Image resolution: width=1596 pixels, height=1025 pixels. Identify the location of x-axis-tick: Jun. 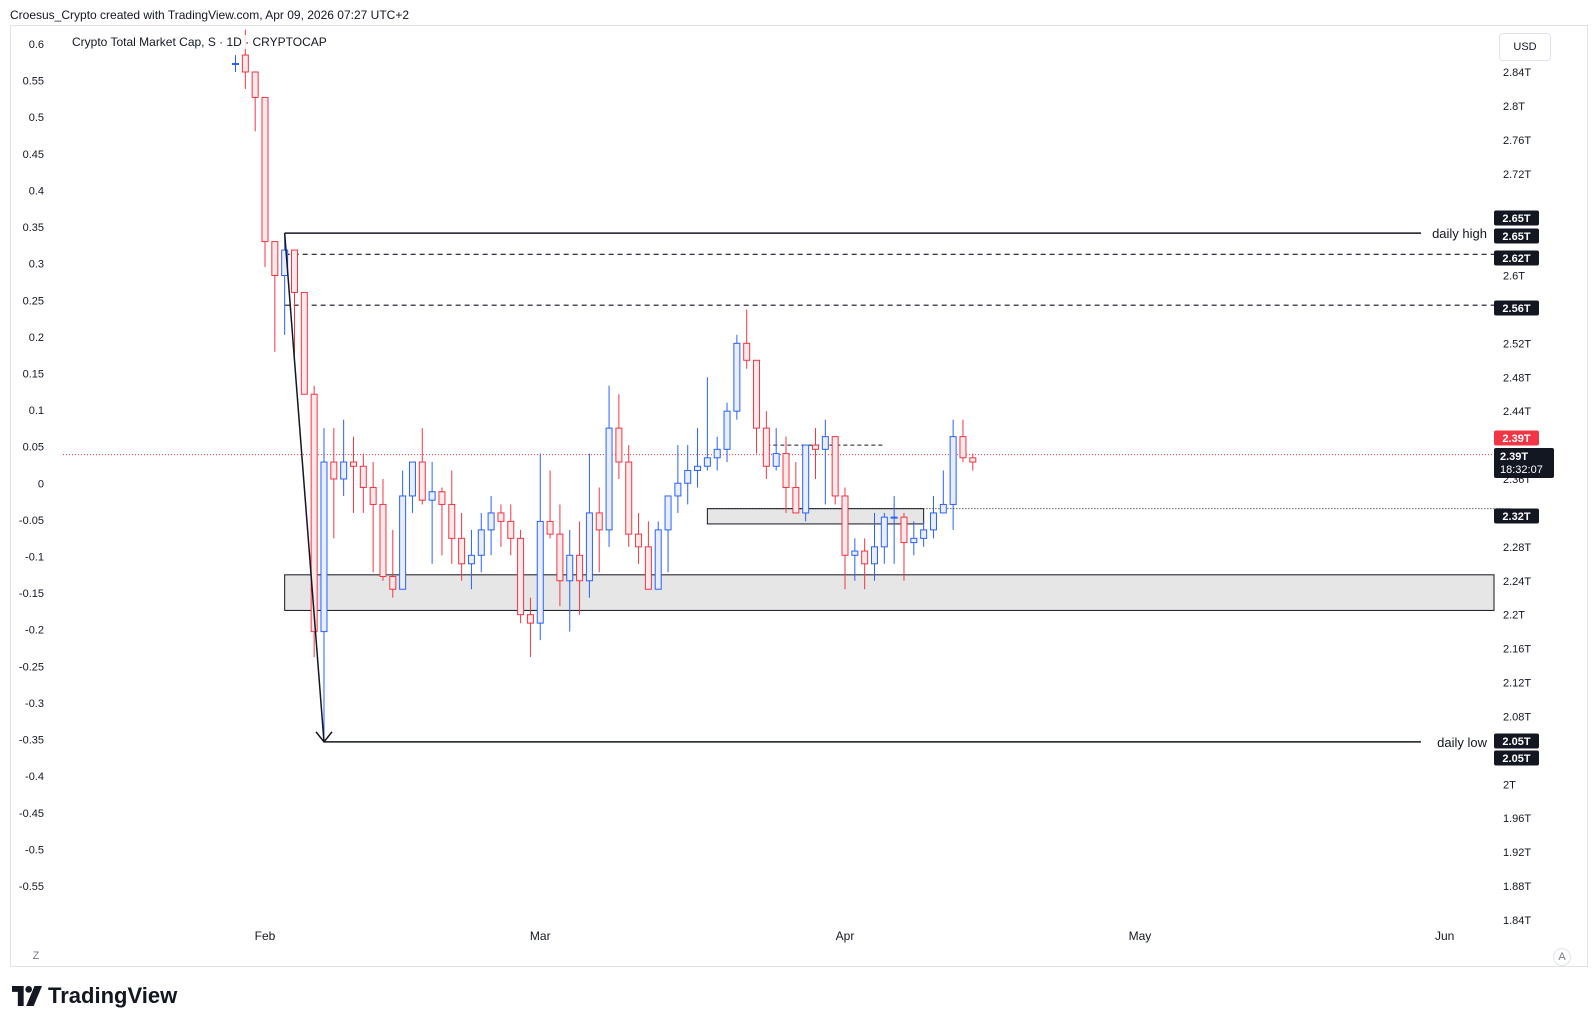
(1444, 936).